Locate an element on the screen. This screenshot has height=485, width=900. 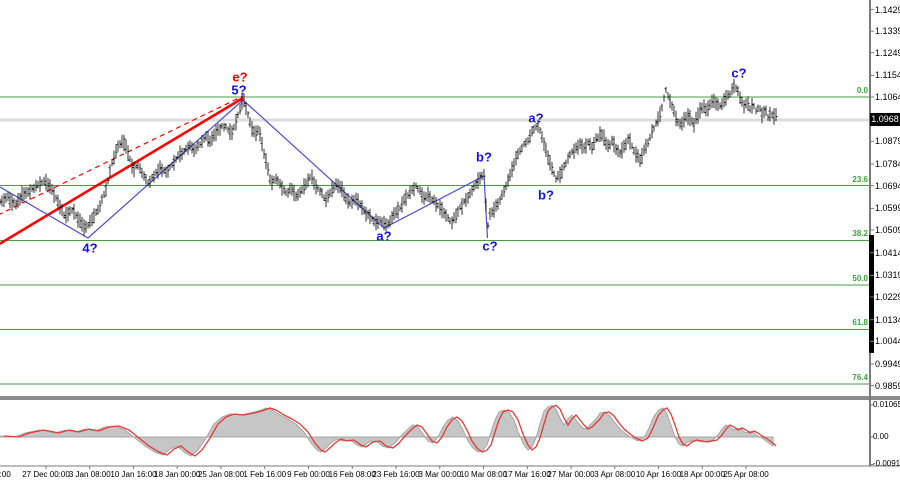
time-tick-label: 25 Jan 08:00 is located at coordinates (221, 474).